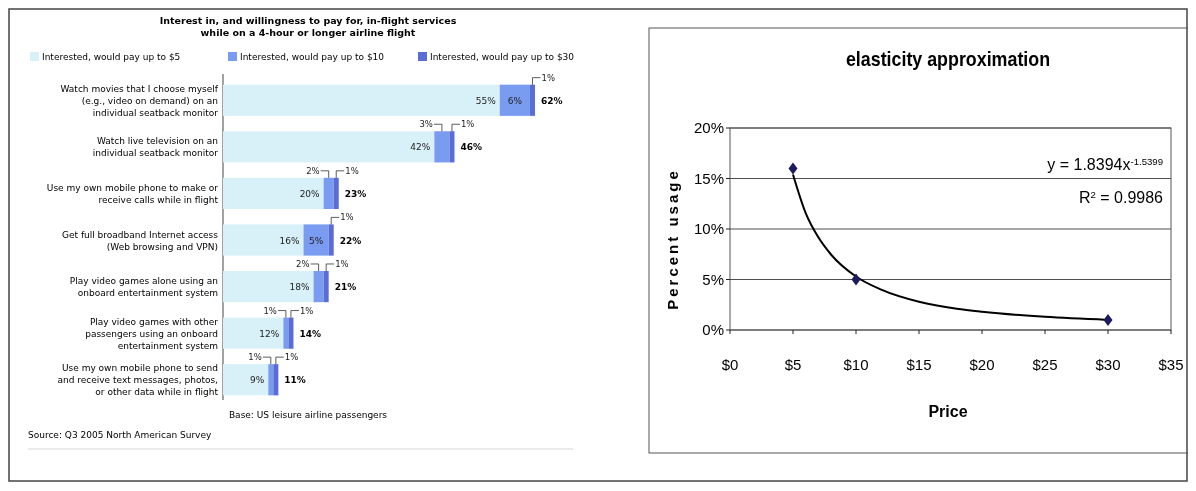 Image resolution: width=1196 pixels, height=491 pixels. I want to click on data-label: 55%, so click(486, 100).